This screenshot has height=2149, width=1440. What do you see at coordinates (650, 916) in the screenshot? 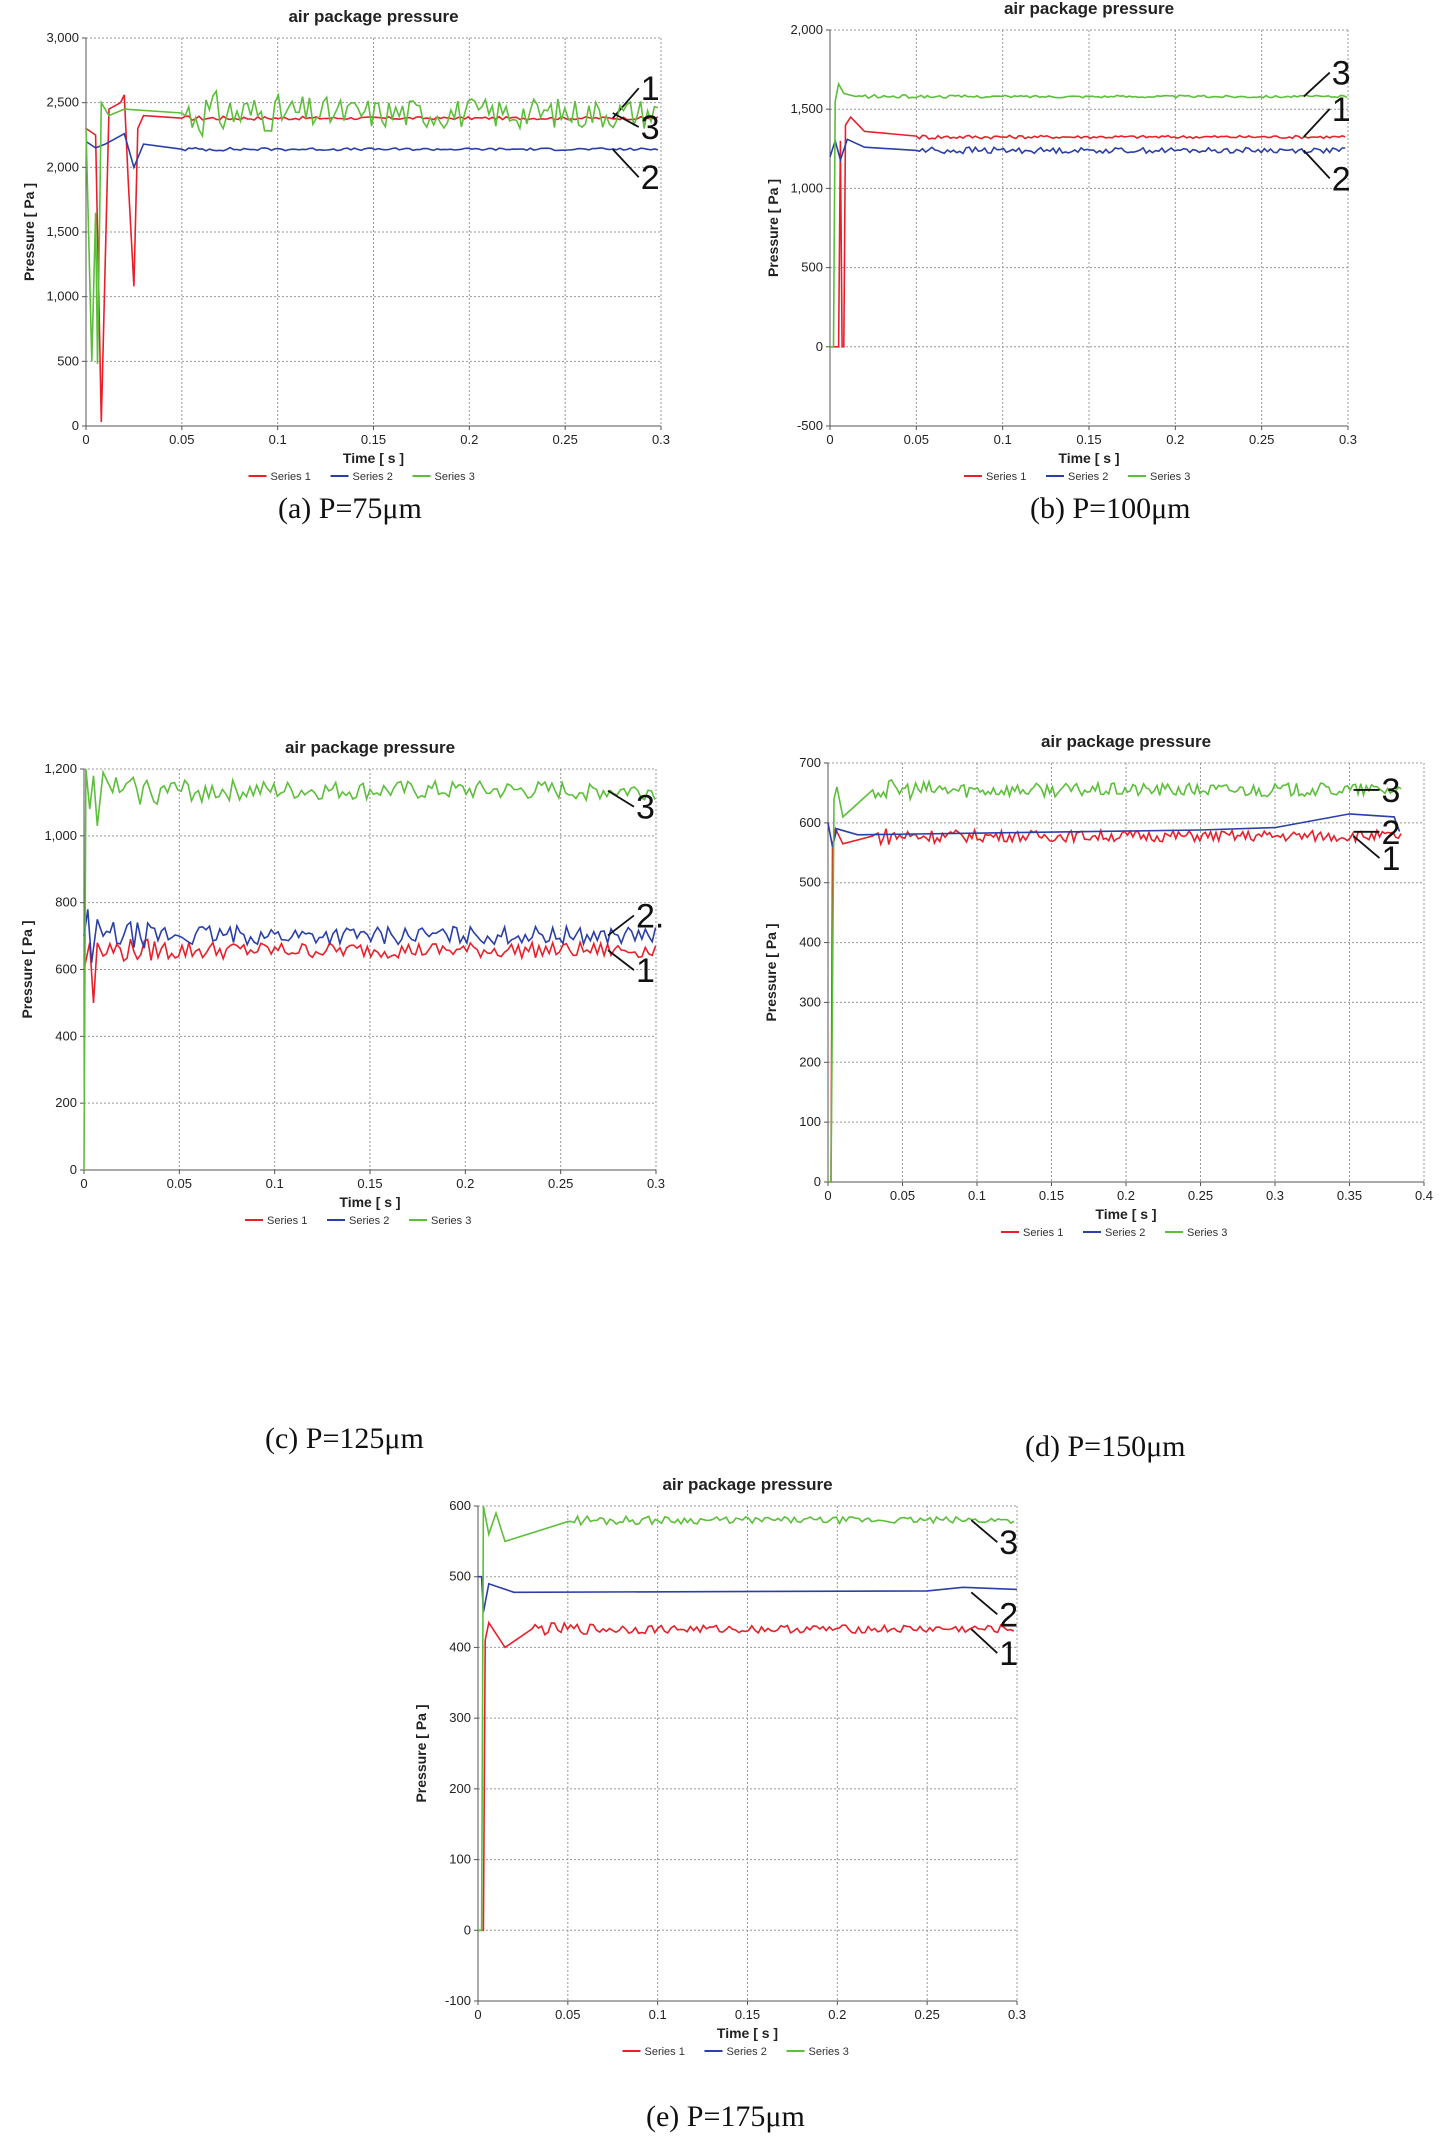
I see `callout-label-2: 2.` at bounding box center [650, 916].